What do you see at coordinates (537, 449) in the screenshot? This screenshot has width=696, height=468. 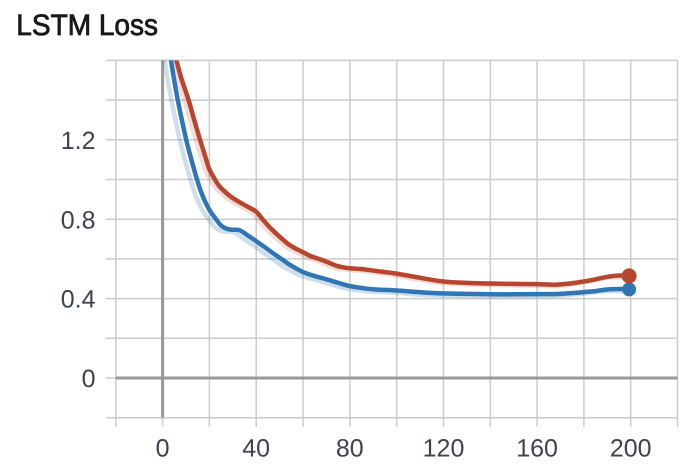 I see `svg-text: 160` at bounding box center [537, 449].